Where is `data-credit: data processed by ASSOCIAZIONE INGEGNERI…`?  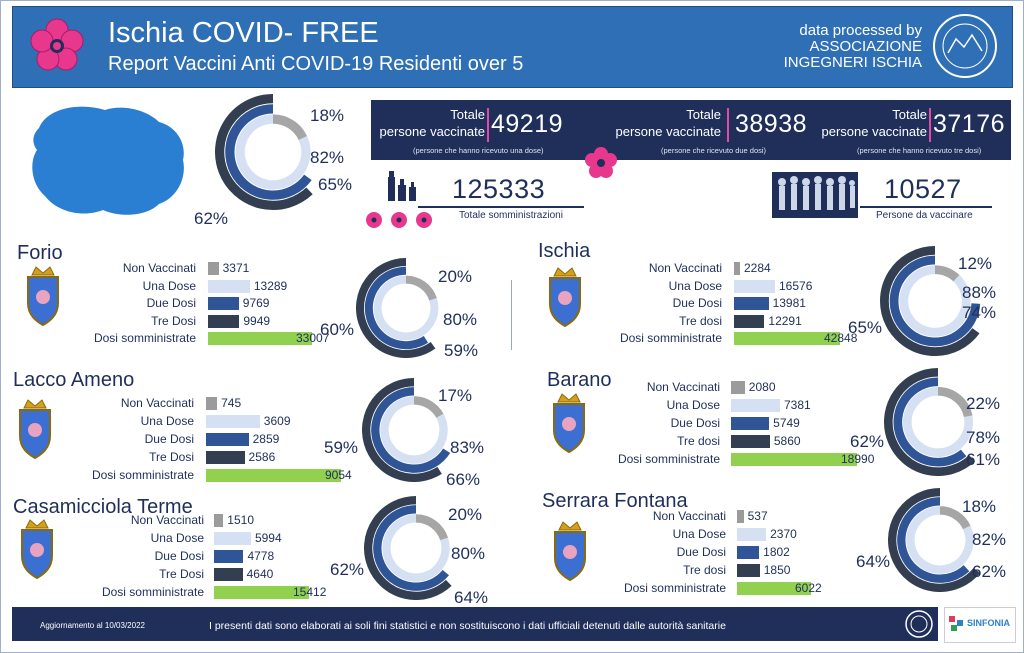 data-credit: data processed by ASSOCIAZIONE INGEGNERI… is located at coordinates (853, 47).